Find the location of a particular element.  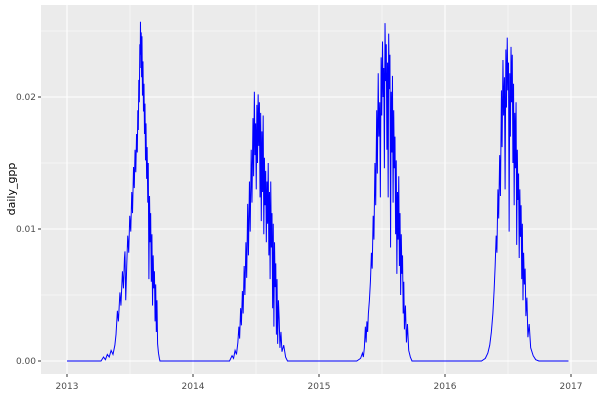

x-tick-label-2015: 2015 is located at coordinates (319, 387).